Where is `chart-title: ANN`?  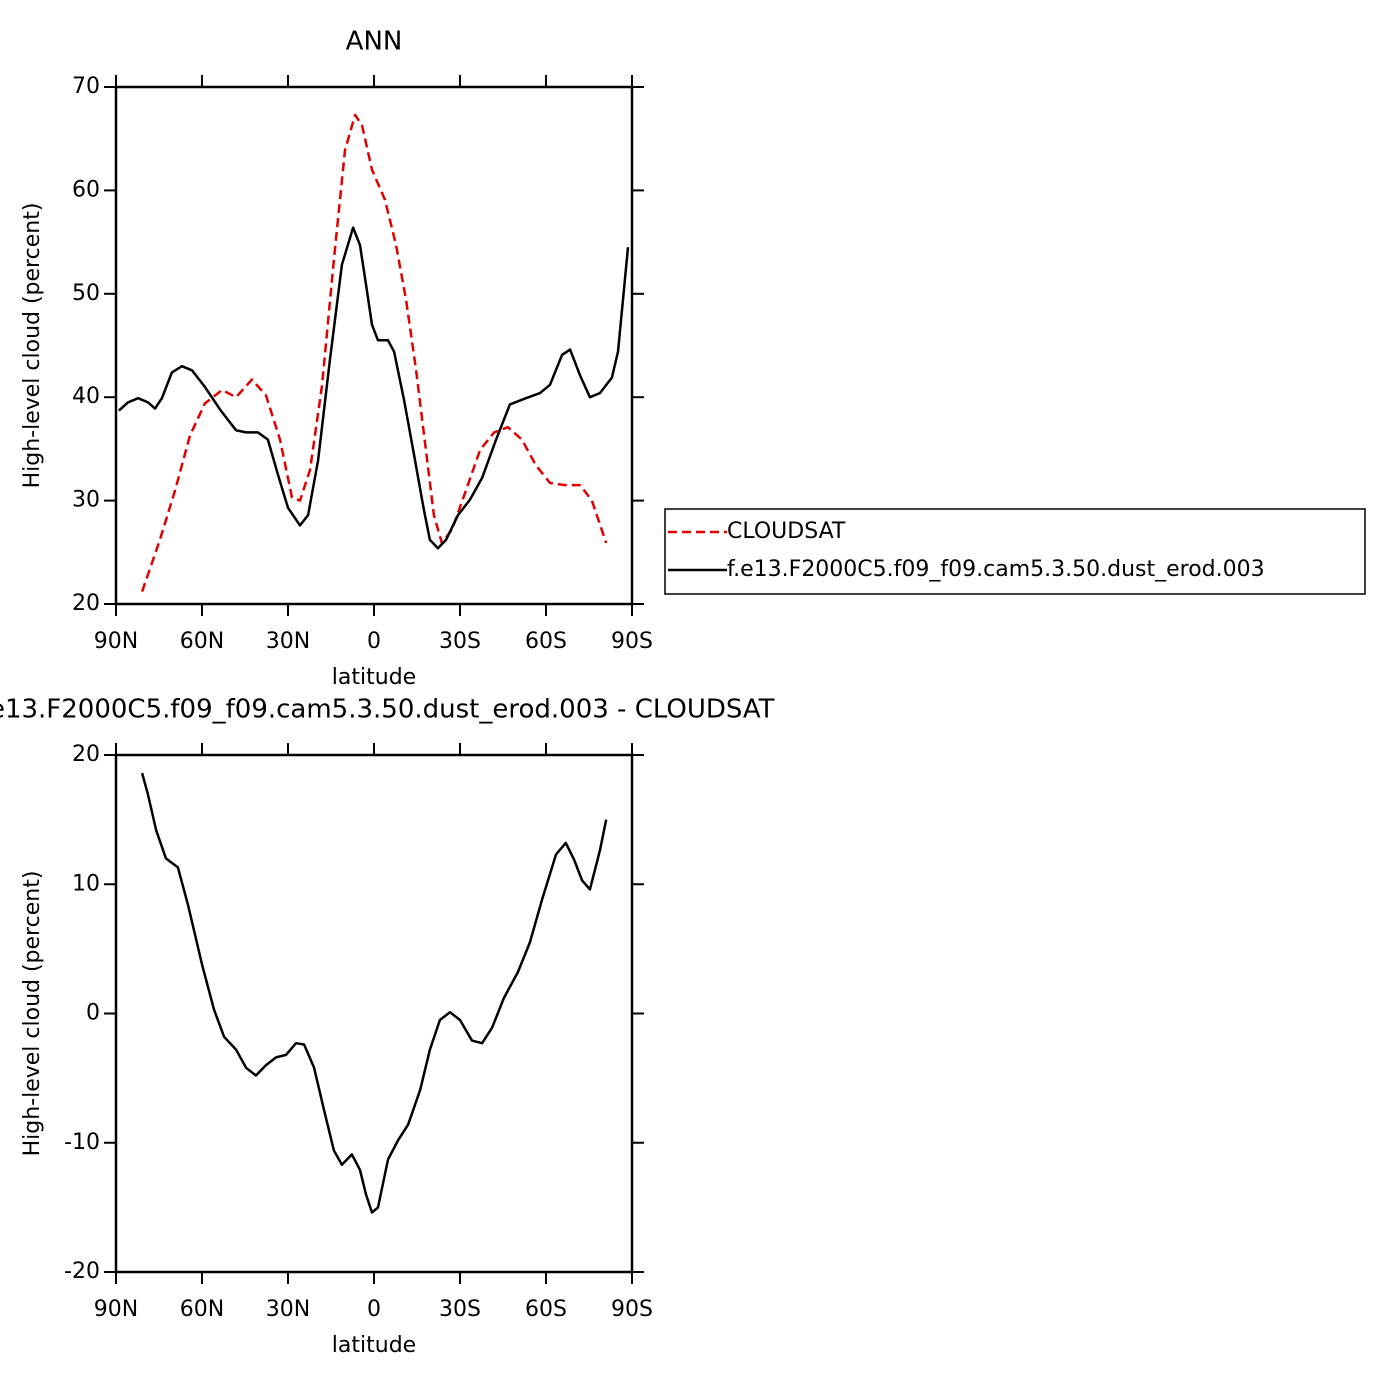 chart-title: ANN is located at coordinates (374, 42).